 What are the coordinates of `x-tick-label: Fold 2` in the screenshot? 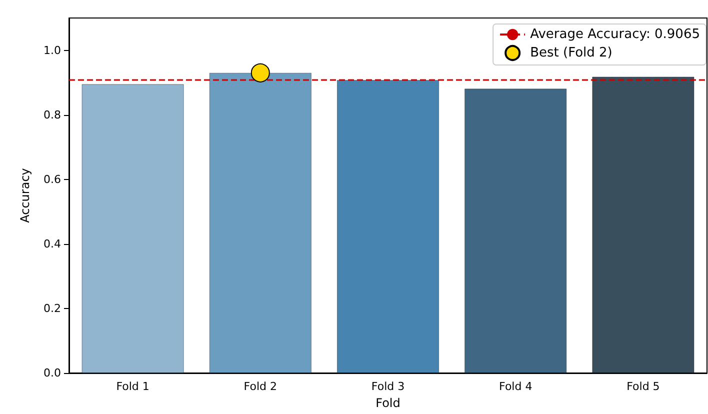 It's located at (260, 386).